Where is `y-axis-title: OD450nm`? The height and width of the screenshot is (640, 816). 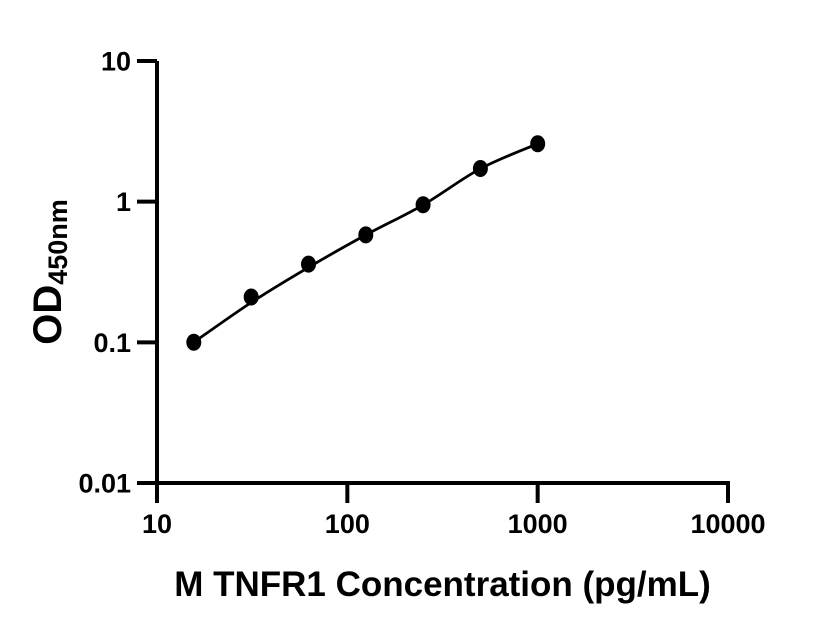 y-axis-title: OD450nm is located at coordinates (49, 272).